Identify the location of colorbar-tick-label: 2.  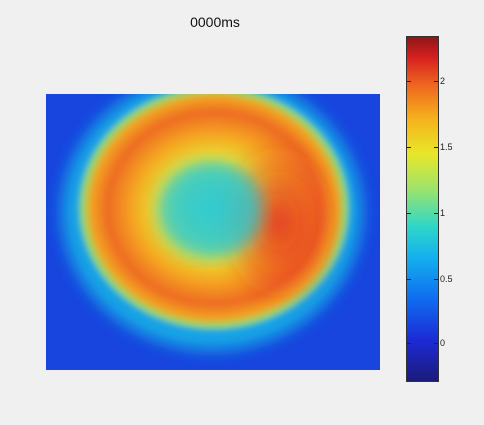
(443, 81).